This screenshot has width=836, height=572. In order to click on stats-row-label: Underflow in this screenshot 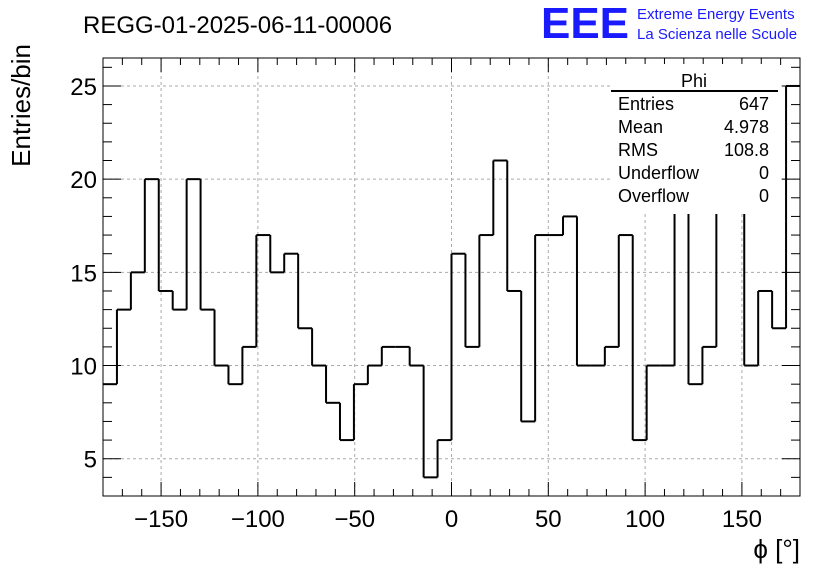, I will do `click(659, 173)`.